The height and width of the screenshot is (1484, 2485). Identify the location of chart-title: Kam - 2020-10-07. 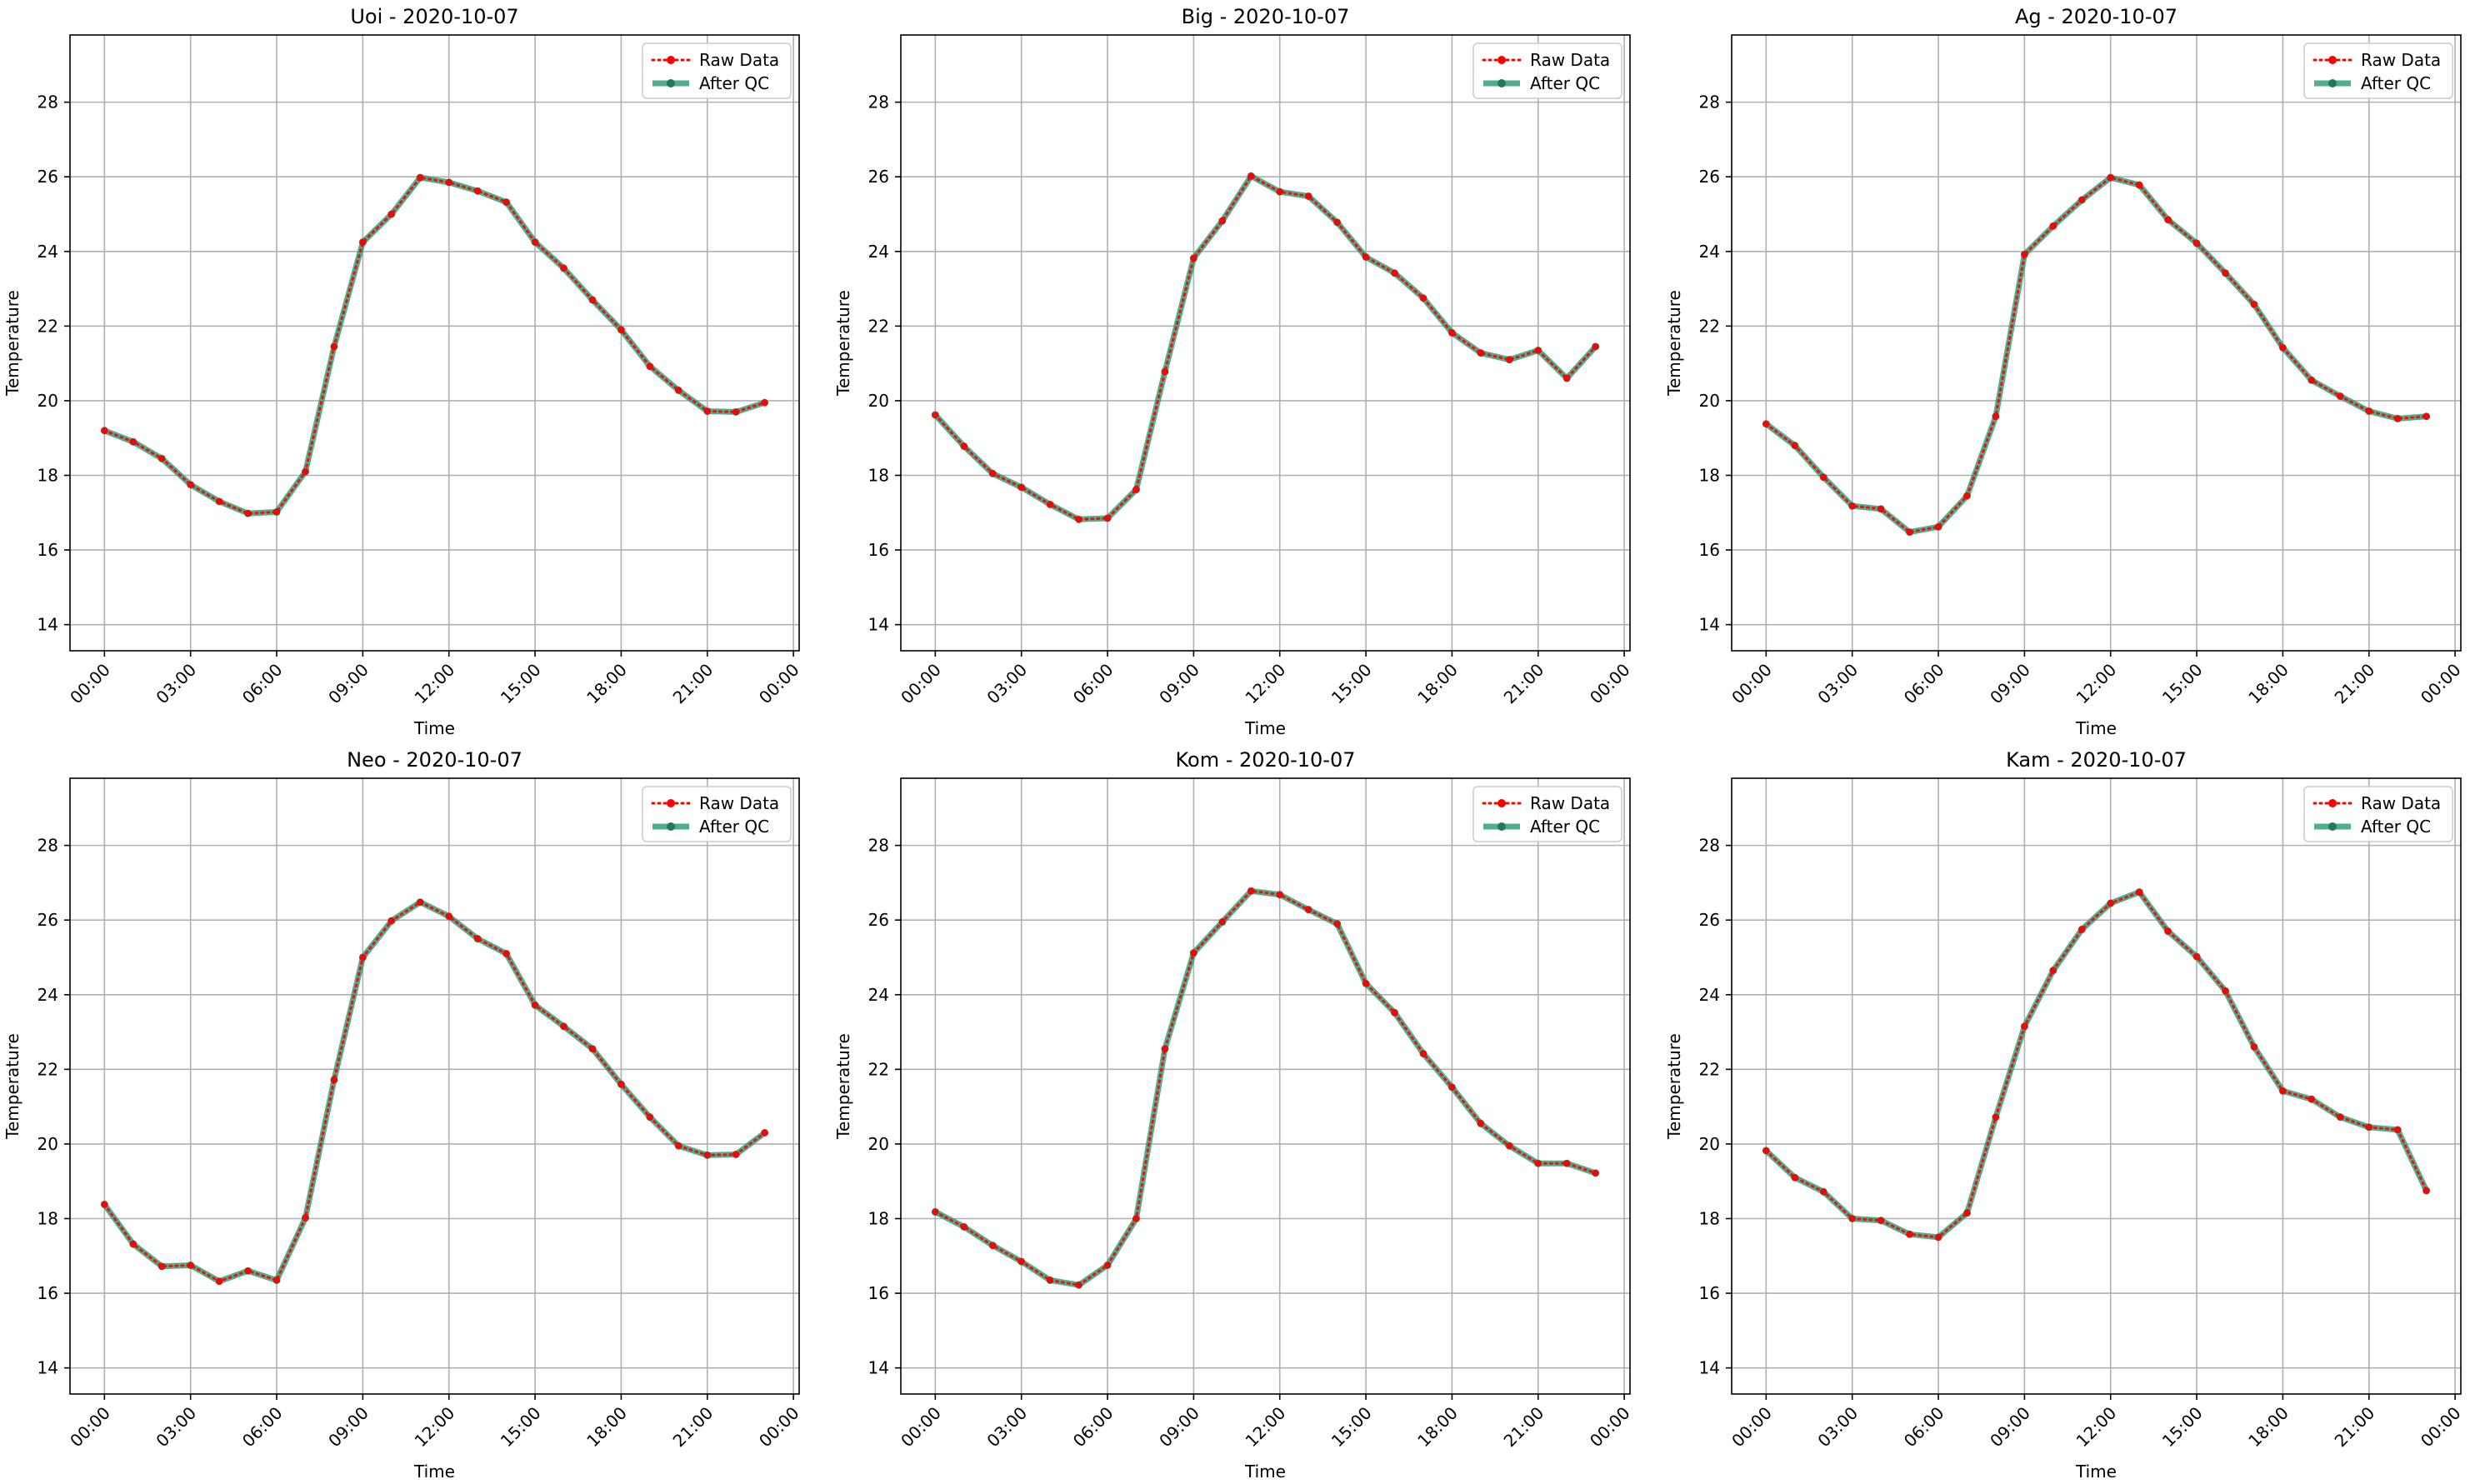
(2096, 760).